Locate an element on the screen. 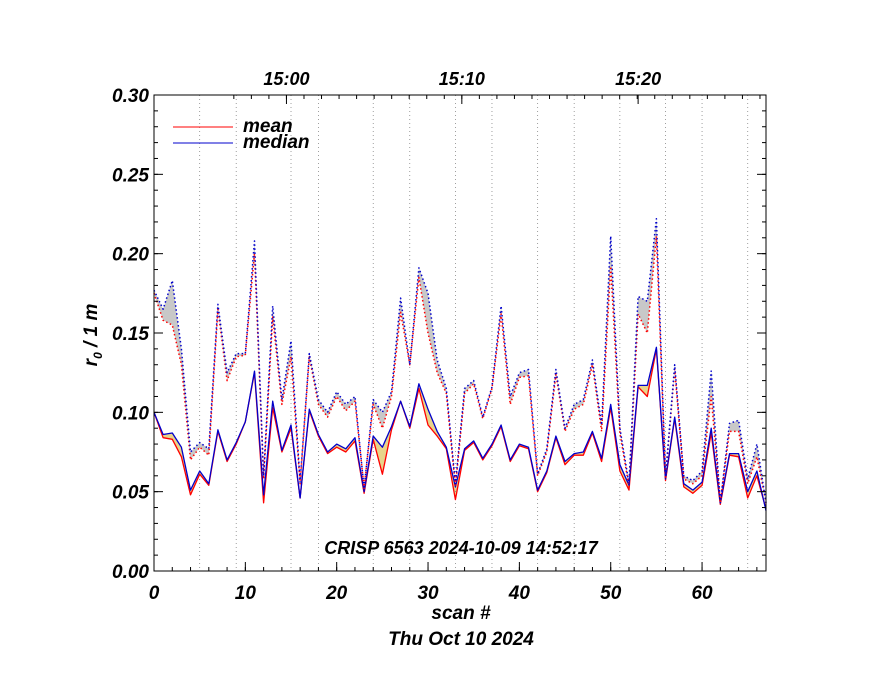 The image size is (880, 680). y-axis-title: r0 / 1 m is located at coordinates (93, 335).